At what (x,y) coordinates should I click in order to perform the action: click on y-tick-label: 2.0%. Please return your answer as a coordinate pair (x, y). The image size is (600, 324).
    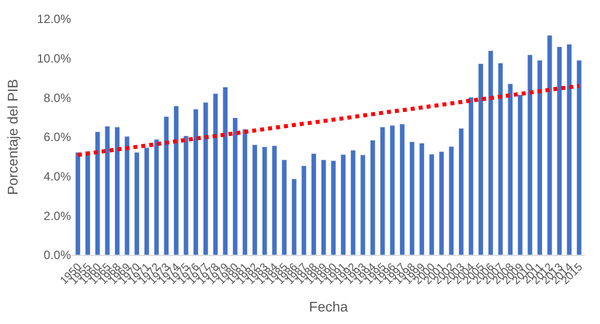
    Looking at the image, I should click on (58, 215).